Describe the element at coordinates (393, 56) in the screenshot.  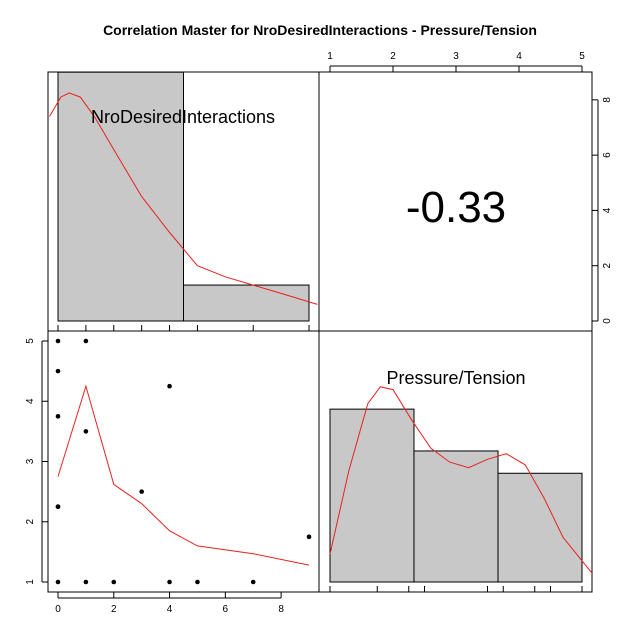
I see `top-axis-tick-label: 2` at that location.